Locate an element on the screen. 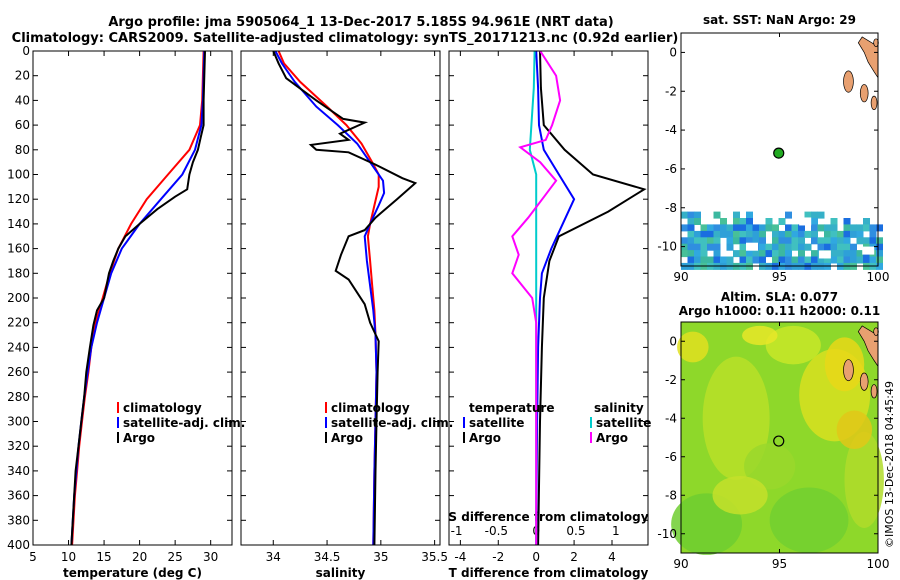 The width and height of the screenshot is (900, 580). legend-label: satellite is located at coordinates (496, 423).